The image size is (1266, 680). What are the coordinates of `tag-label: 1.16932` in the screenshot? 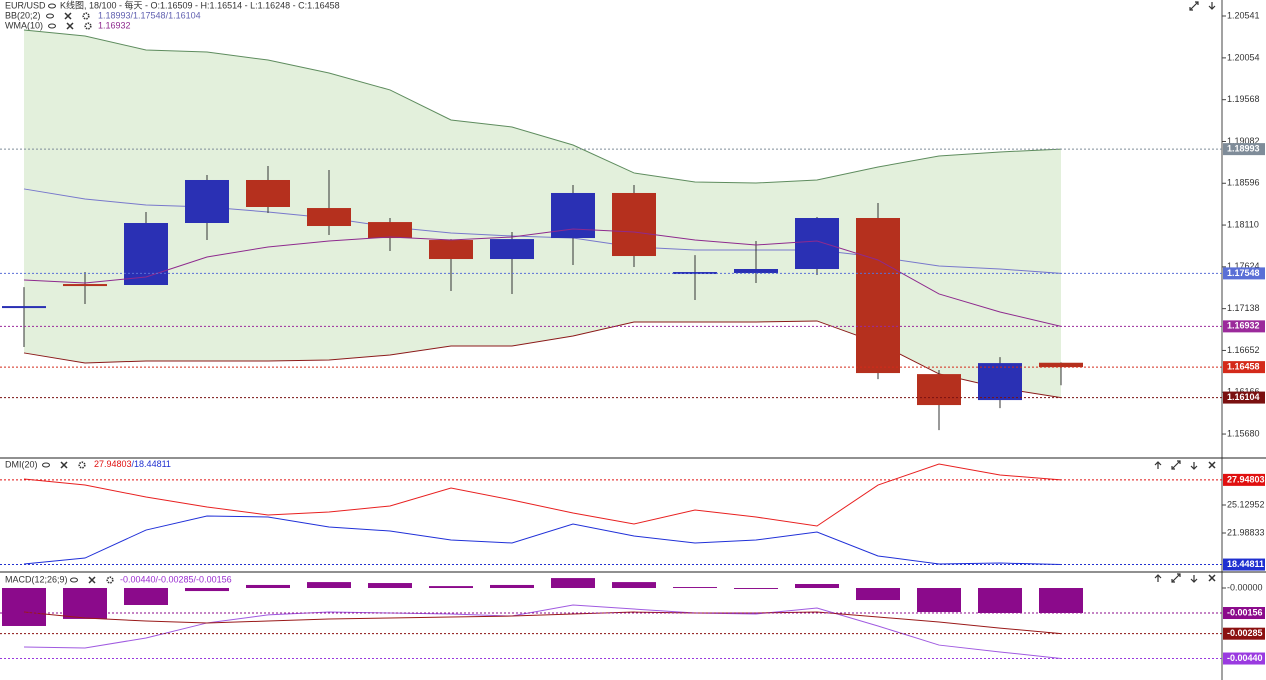 It's located at (1243, 326).